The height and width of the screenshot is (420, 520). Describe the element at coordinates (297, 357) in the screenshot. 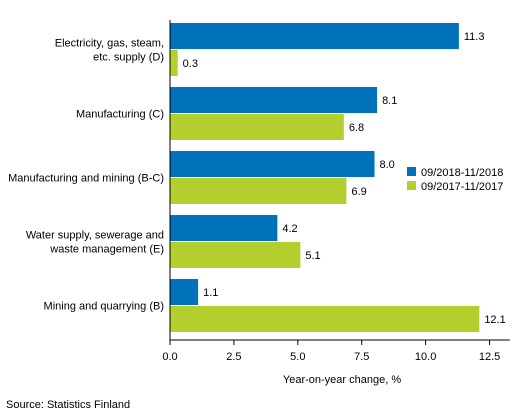

I see `x-tick-label-3: 5.0` at that location.